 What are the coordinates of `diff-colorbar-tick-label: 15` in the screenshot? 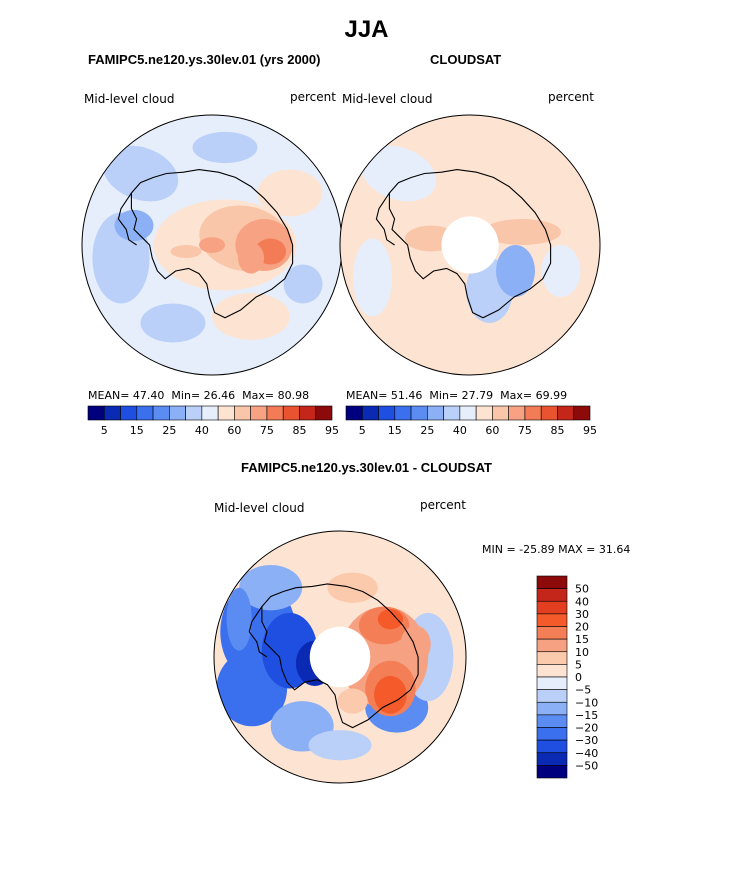 It's located at (582, 639).